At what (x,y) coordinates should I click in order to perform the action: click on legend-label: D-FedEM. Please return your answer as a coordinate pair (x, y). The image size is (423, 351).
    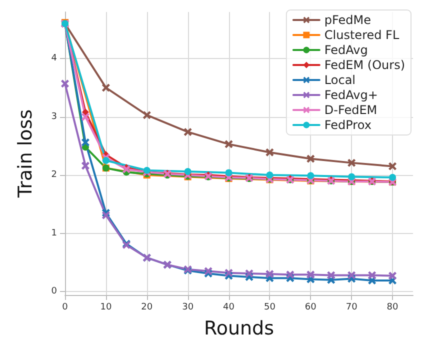
    Looking at the image, I should click on (351, 110).